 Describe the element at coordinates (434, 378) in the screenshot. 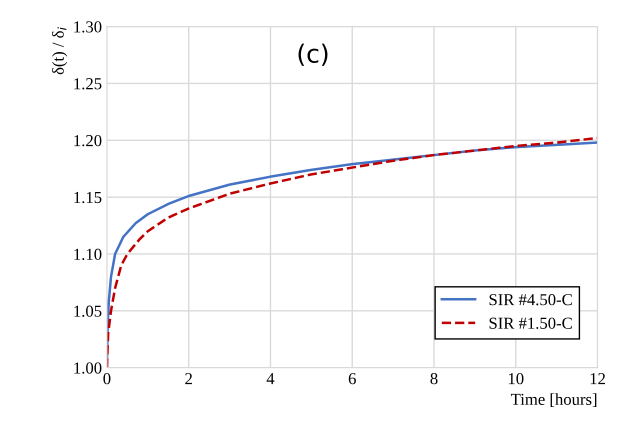

I see `x-tick-label: 8` at that location.